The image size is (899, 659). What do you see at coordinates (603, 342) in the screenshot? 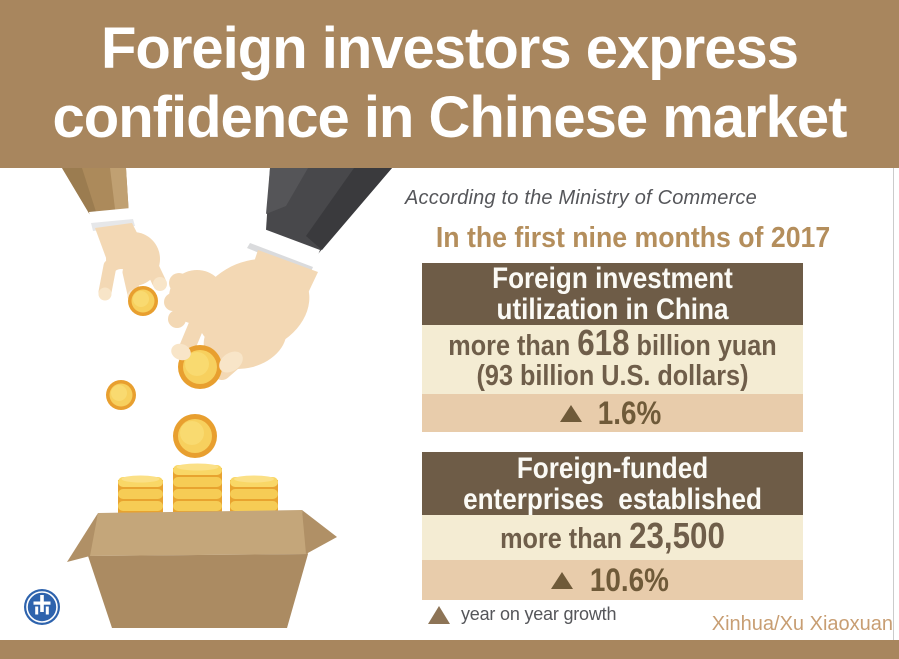
I see `value-highlight: 618` at bounding box center [603, 342].